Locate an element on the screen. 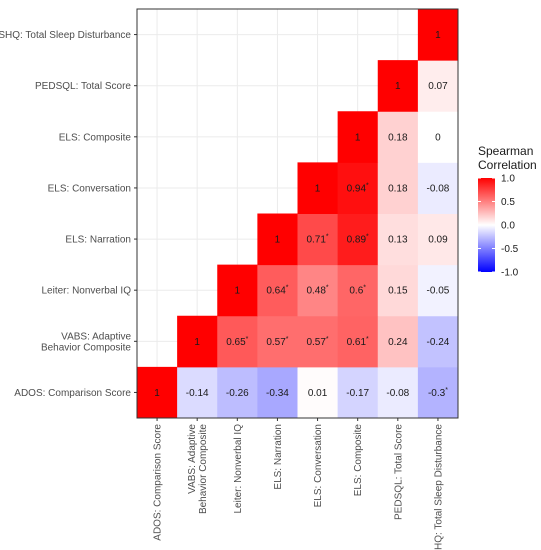 Image resolution: width=541 pixels, height=550 pixels. legend-tick-label: -0.5 is located at coordinates (510, 249).